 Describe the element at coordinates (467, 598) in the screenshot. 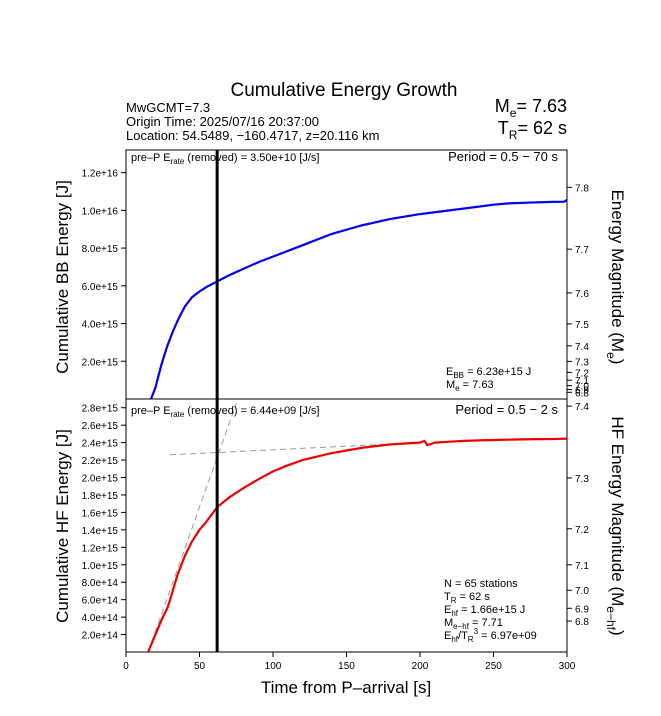

I see `hf-rupture-duration: TR = 62 s` at that location.